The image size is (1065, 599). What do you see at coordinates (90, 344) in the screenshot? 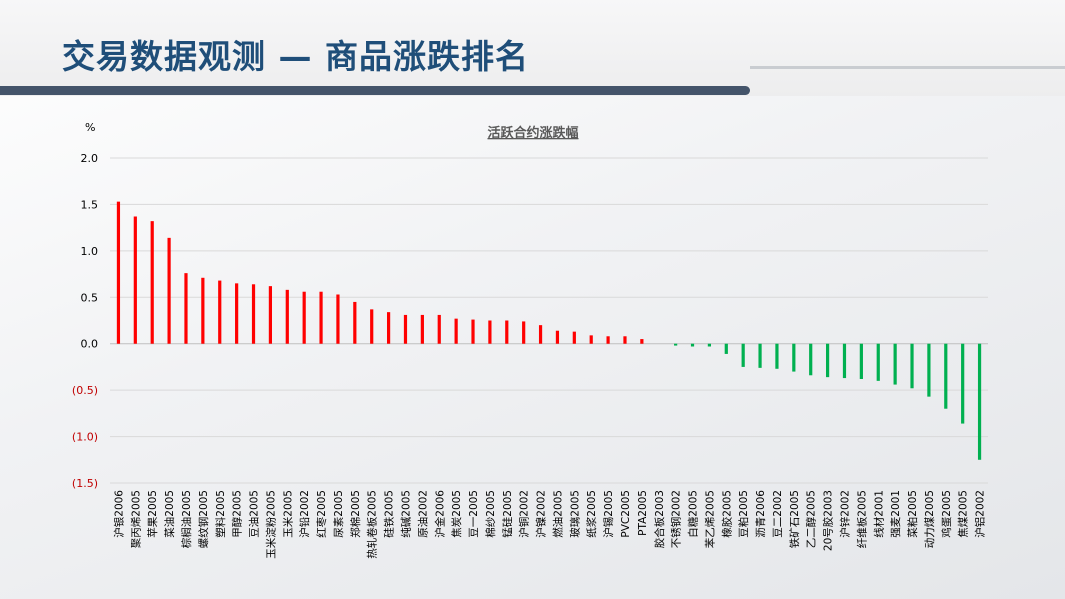
I see `y-tick-label: 0.0` at bounding box center [90, 344].